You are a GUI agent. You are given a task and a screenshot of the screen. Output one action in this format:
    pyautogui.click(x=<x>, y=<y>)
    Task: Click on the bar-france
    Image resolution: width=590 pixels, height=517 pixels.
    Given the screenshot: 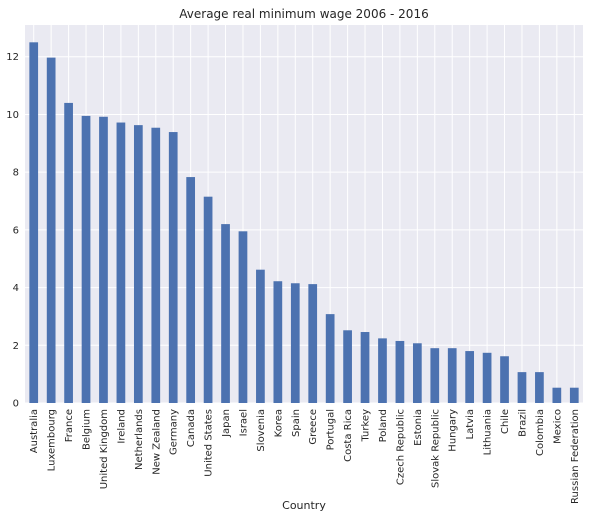 What is the action you would take?
    pyautogui.click(x=68, y=253)
    